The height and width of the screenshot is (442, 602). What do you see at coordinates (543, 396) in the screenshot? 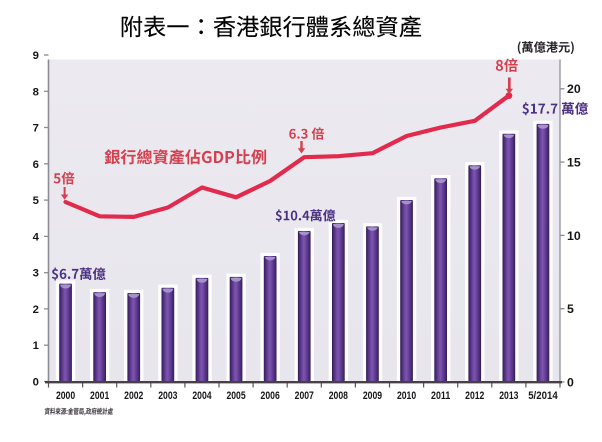
I see `svg-text: 5/2014` at bounding box center [543, 396].